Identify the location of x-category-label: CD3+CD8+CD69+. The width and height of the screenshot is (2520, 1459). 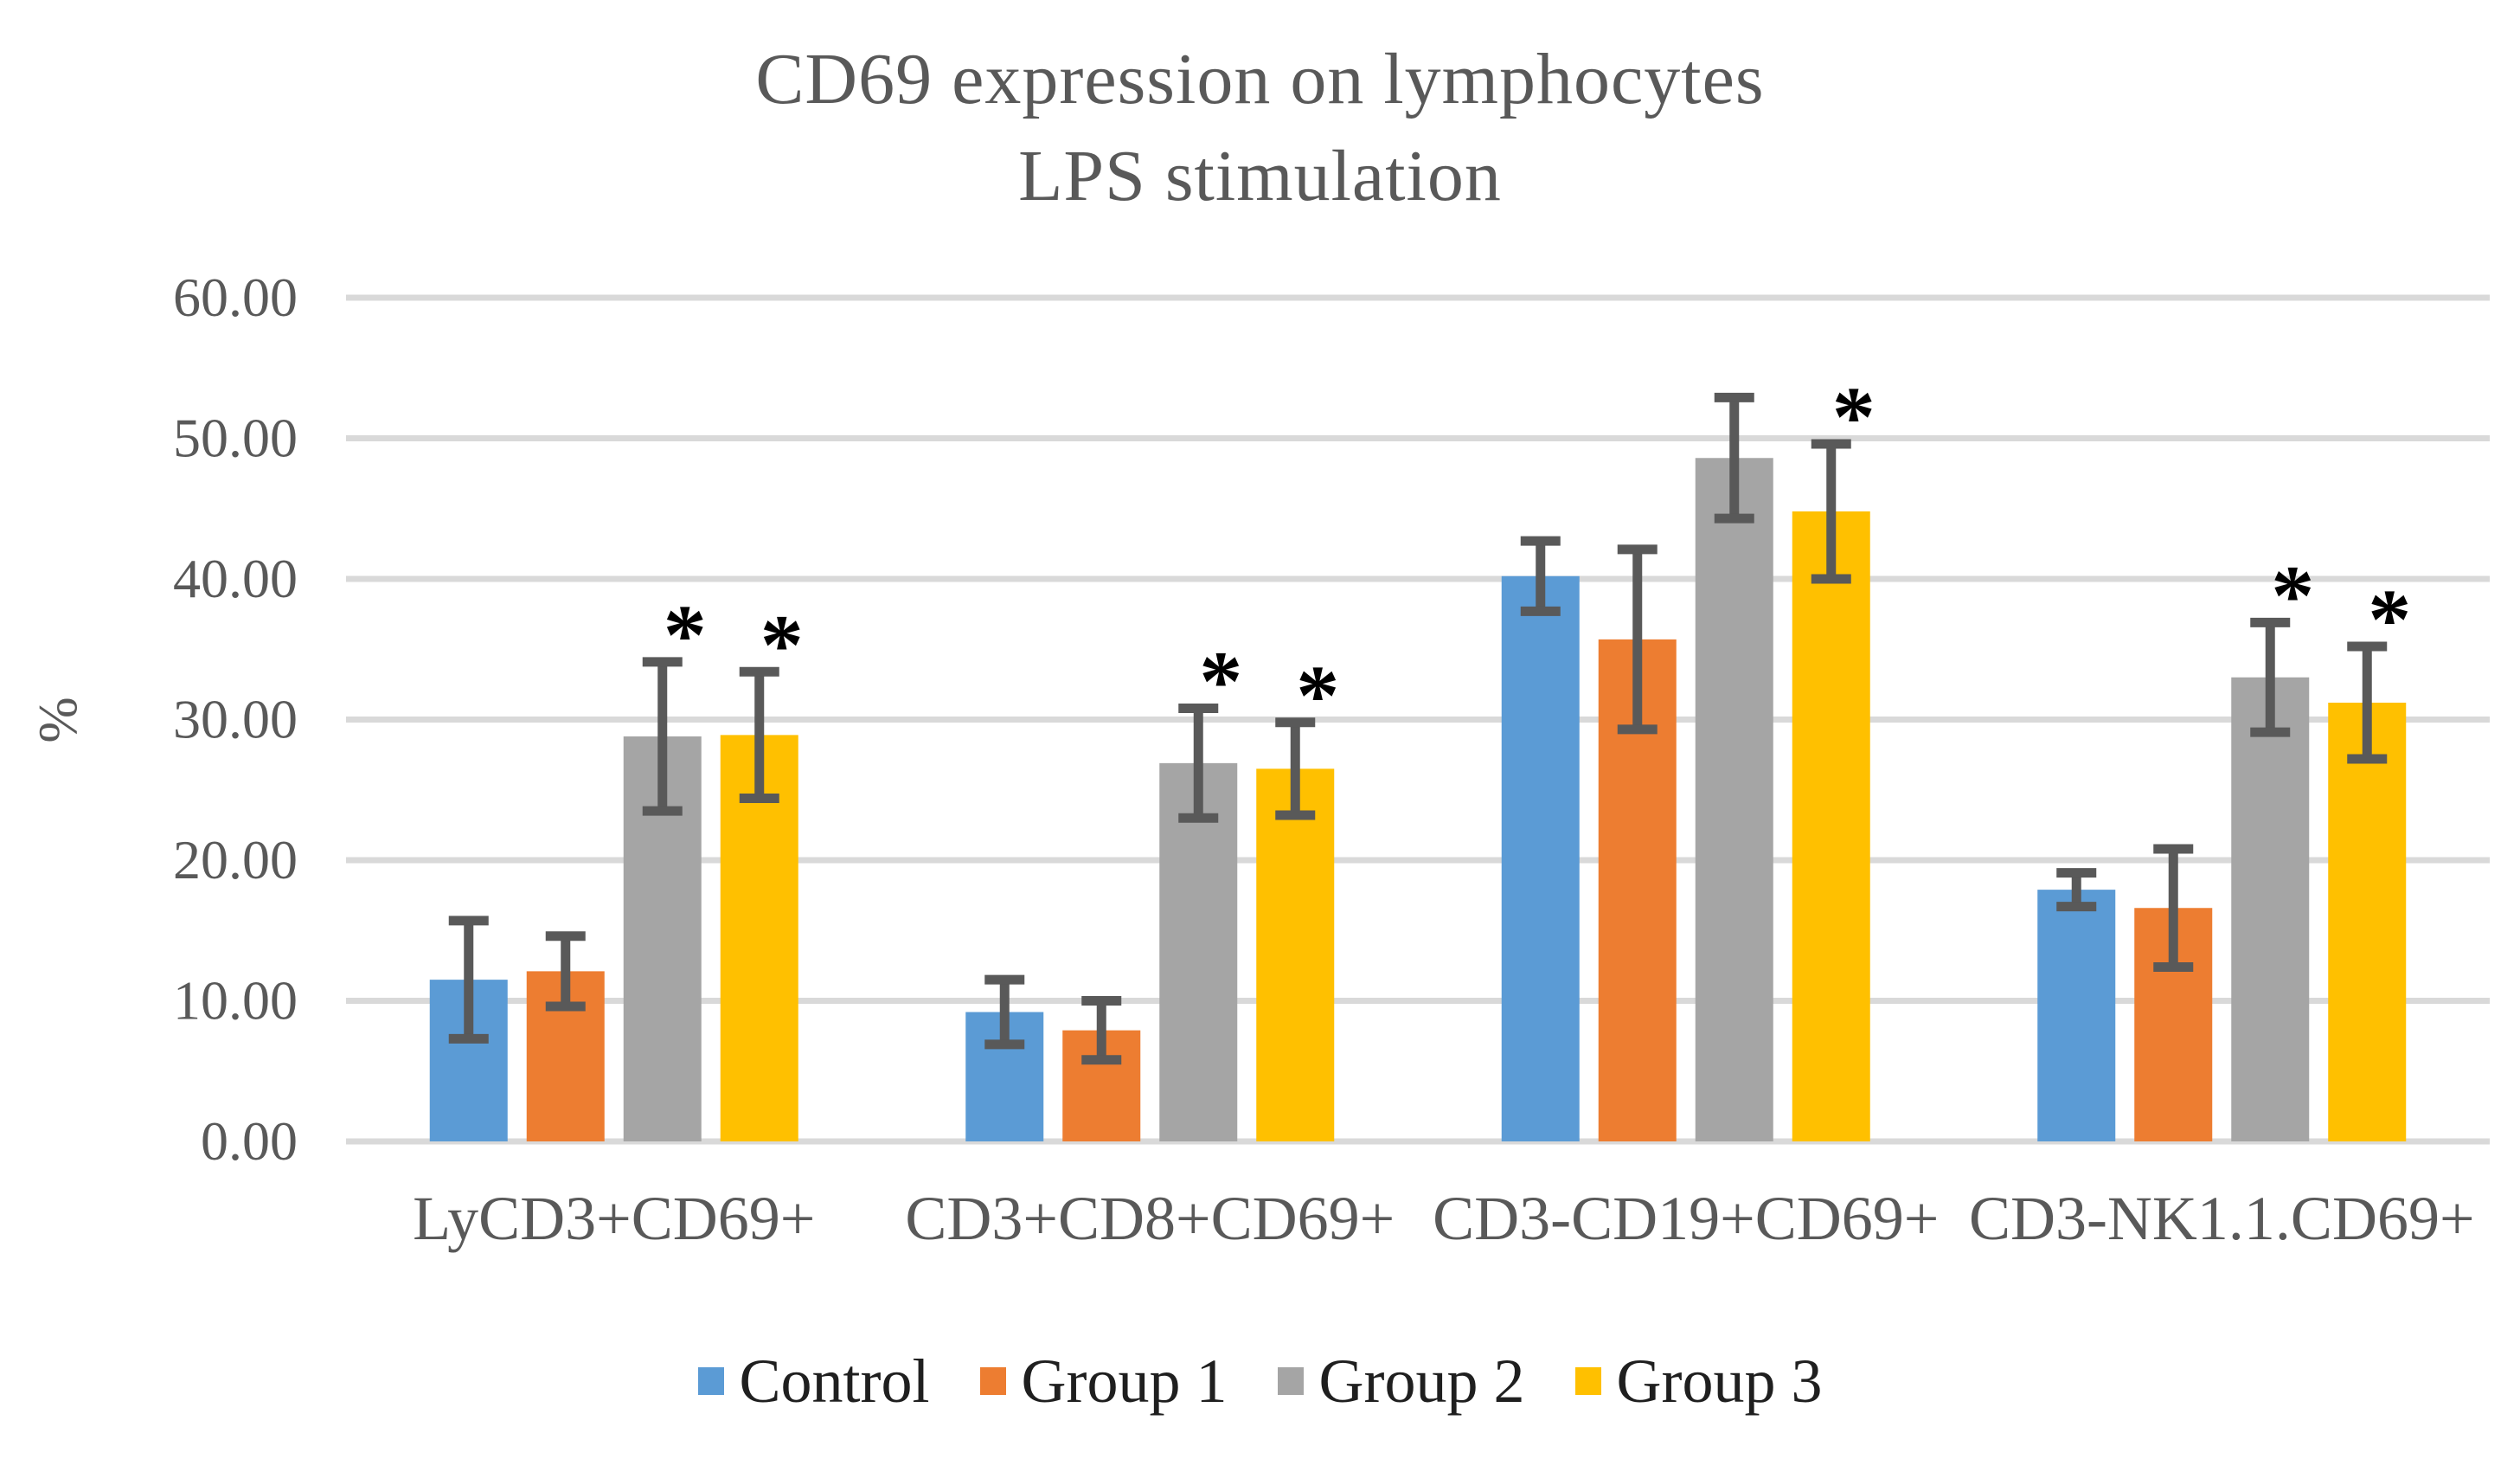
(1150, 1218).